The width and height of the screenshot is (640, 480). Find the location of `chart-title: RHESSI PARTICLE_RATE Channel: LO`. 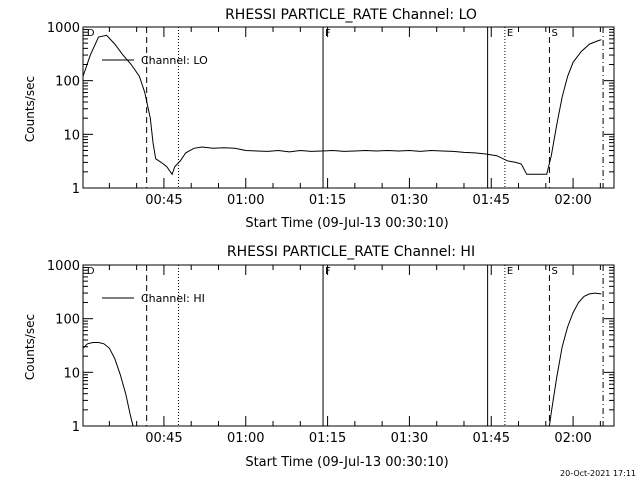

chart-title: RHESSI PARTICLE_RATE Channel: LO is located at coordinates (351, 15).